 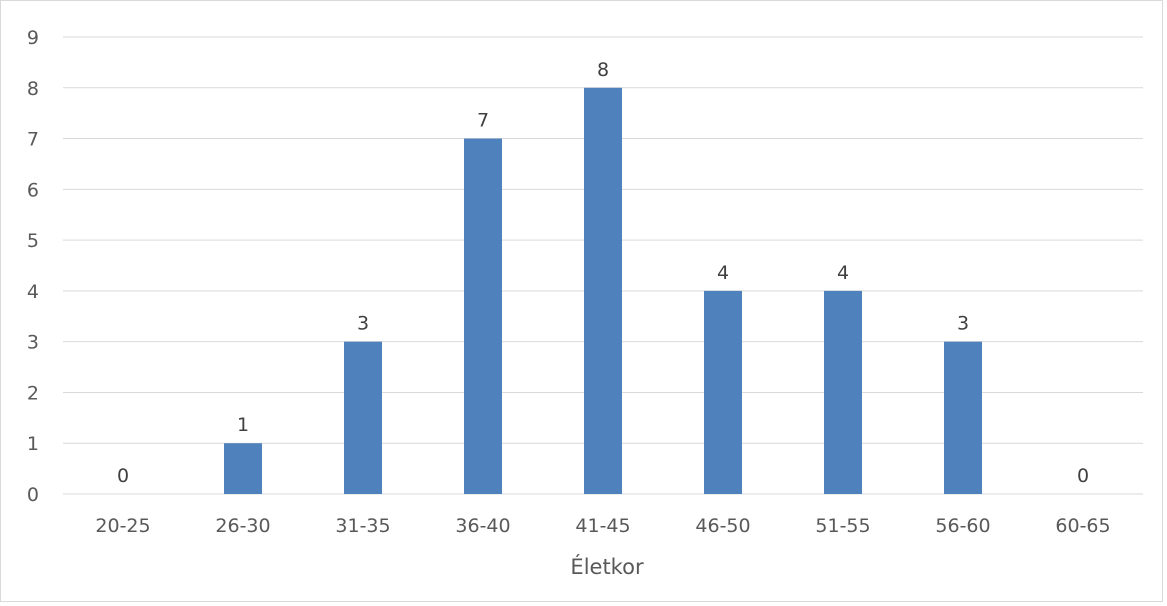 I want to click on y-tick-label: 2, so click(x=33, y=393).